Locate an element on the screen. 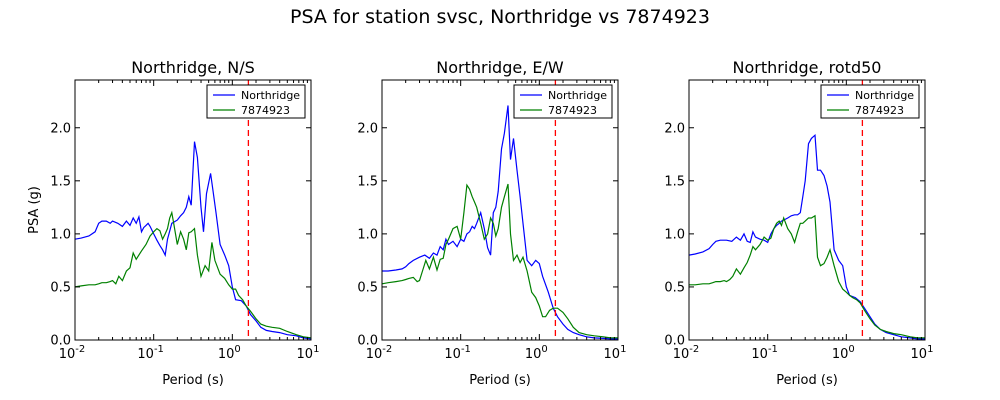 The width and height of the screenshot is (1000, 400). panel-title: Northridge, rotd50 is located at coordinates (807, 67).